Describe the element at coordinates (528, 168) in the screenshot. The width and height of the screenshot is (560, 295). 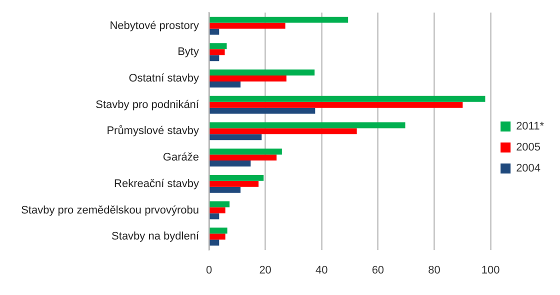
I see `legend-label: 2004` at that location.